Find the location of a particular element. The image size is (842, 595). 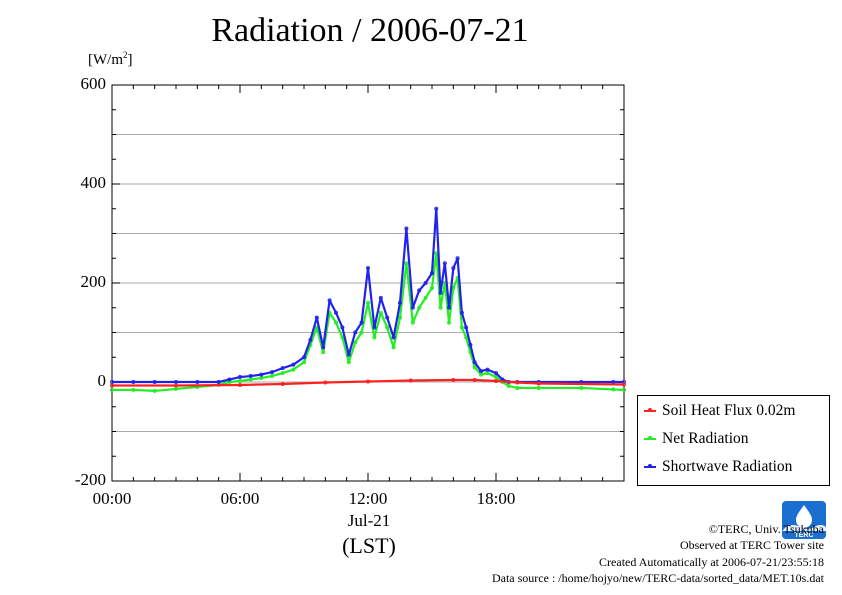

x-tick-label: 06:00 is located at coordinates (240, 498).